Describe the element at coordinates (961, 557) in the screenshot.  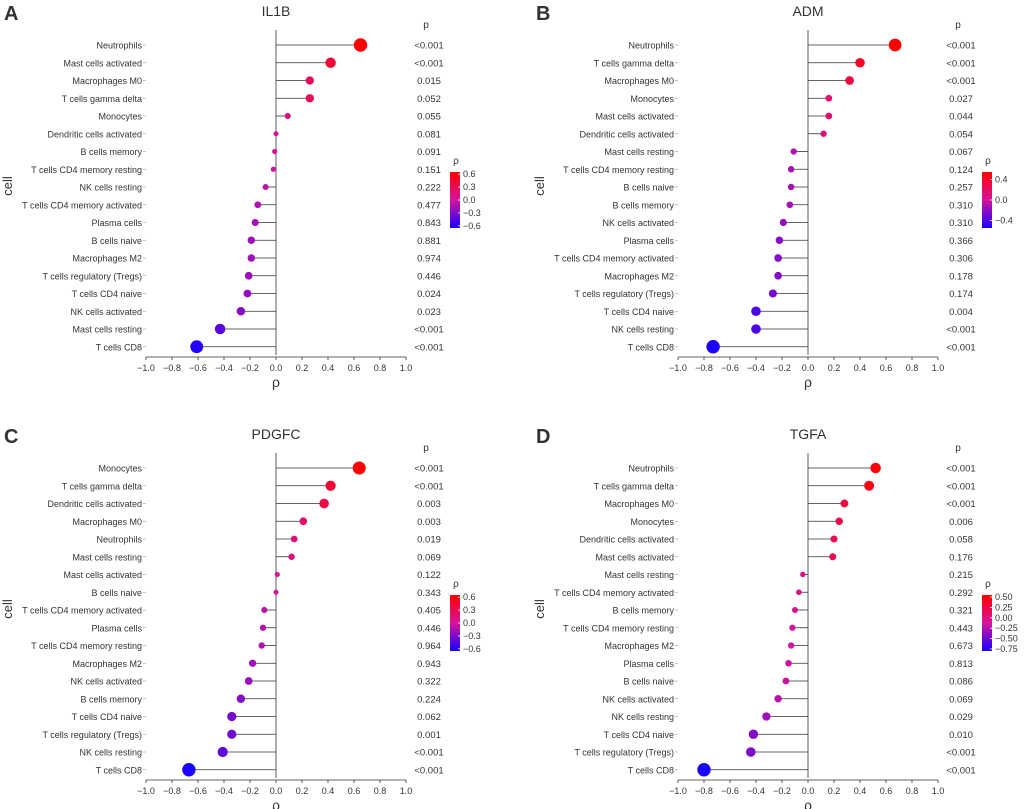
I see `p-value: 0.176` at that location.